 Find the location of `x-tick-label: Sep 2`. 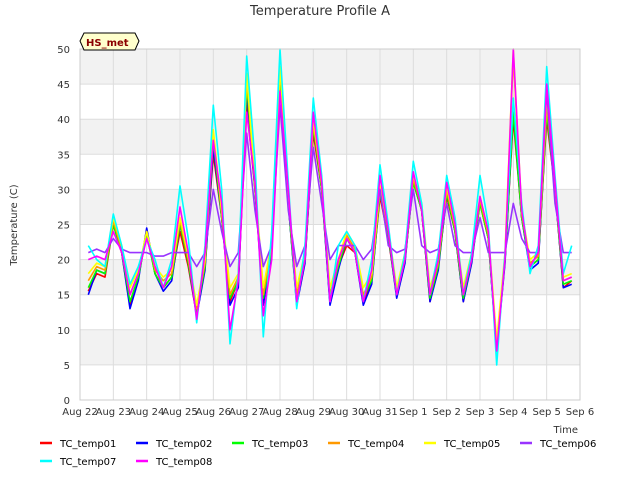

x-tick-label: Sep 2 is located at coordinates (446, 412).